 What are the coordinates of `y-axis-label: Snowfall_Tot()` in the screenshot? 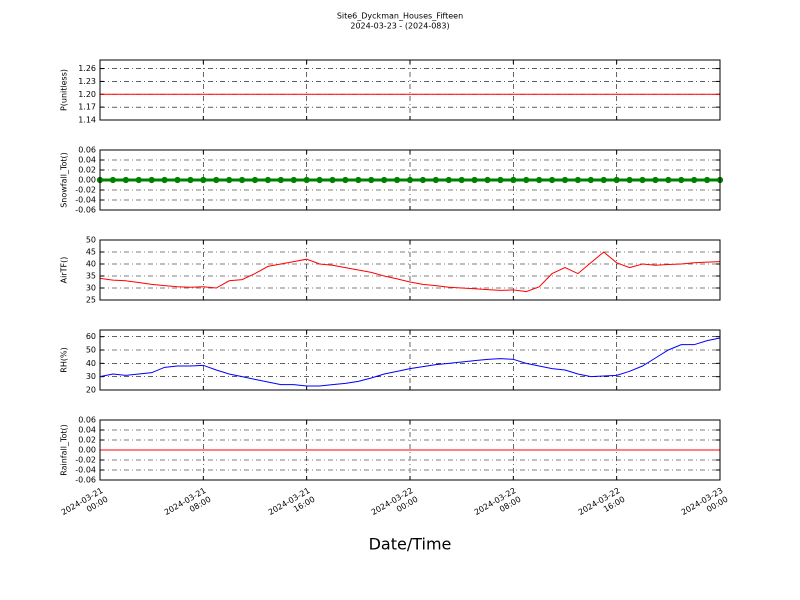 It's located at (64, 180).